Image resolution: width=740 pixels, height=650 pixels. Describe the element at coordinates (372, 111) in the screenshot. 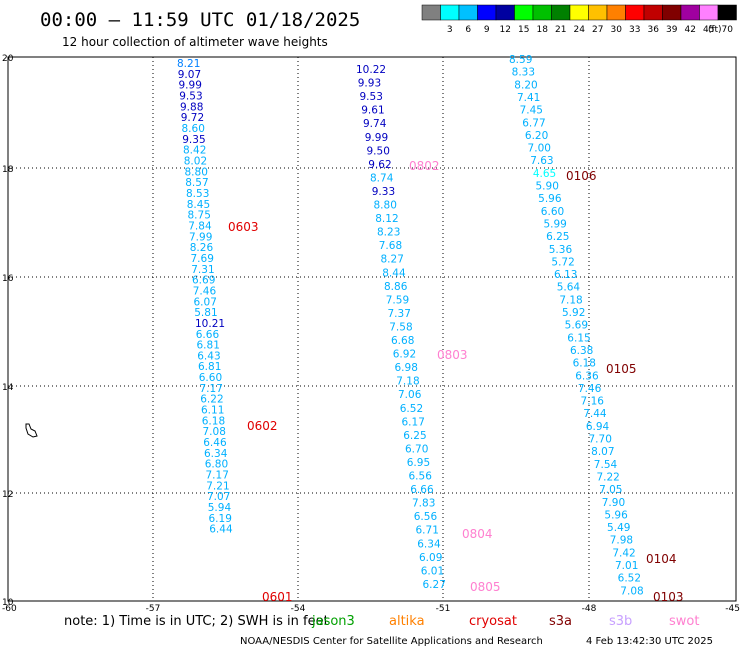

I see `wave-height-value: 9.61` at that location.